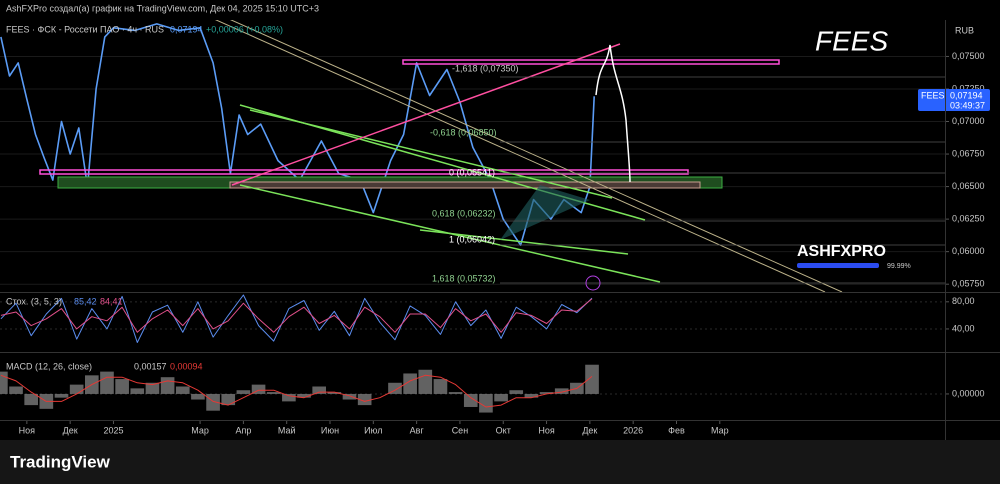  Describe the element at coordinates (243, 430) in the screenshot. I see `x-tick-label: Апр` at that location.